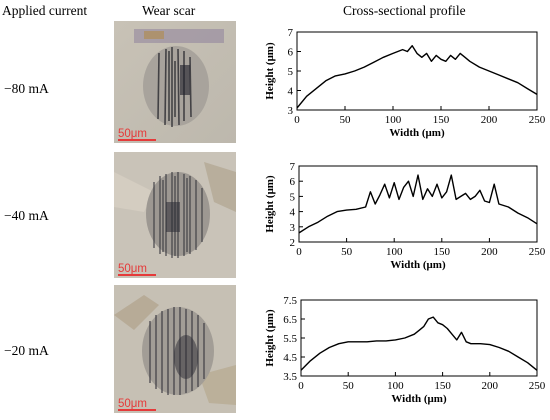  I want to click on wear-scar-image-40: 50μm, so click(175, 215).